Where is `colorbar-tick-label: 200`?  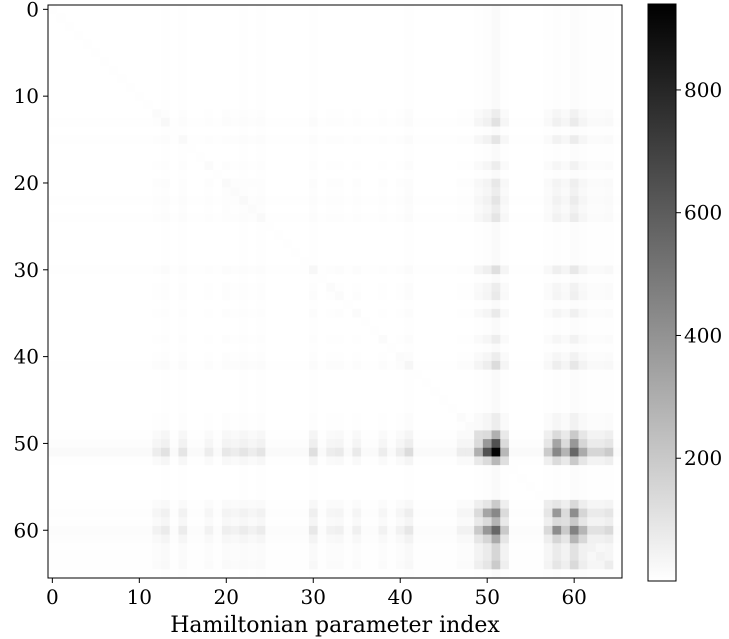
colorbar-tick-label: 200 is located at coordinates (703, 458).